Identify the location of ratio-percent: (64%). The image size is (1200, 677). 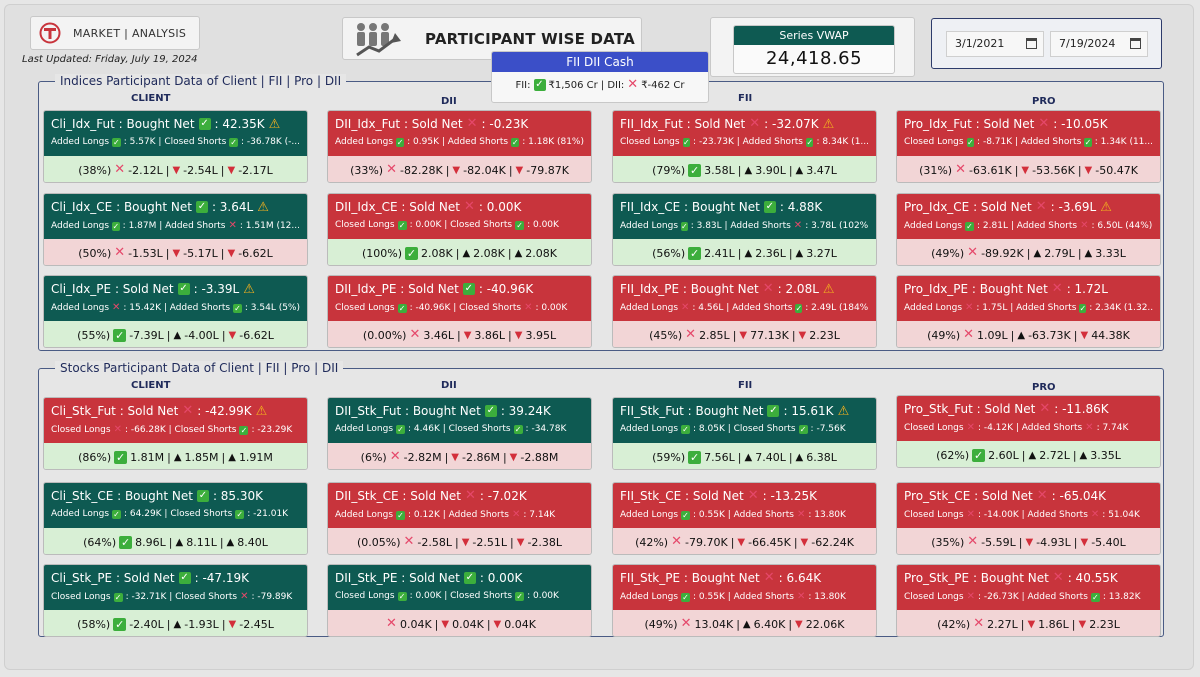
(100, 542).